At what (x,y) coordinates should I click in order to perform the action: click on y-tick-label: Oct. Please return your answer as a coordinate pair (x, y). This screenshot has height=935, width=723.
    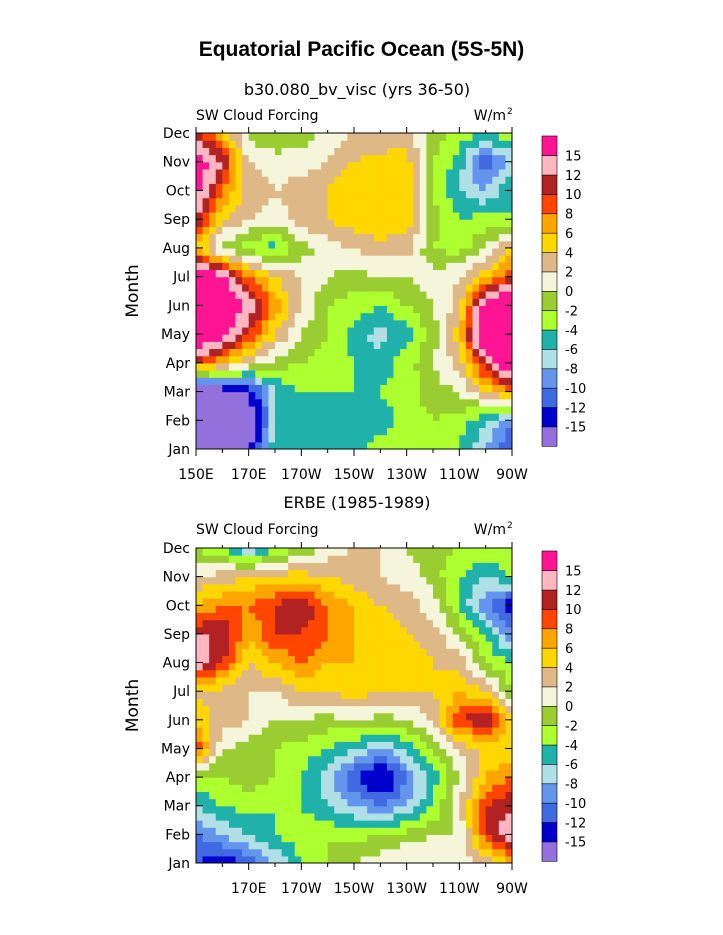
    Looking at the image, I should click on (178, 191).